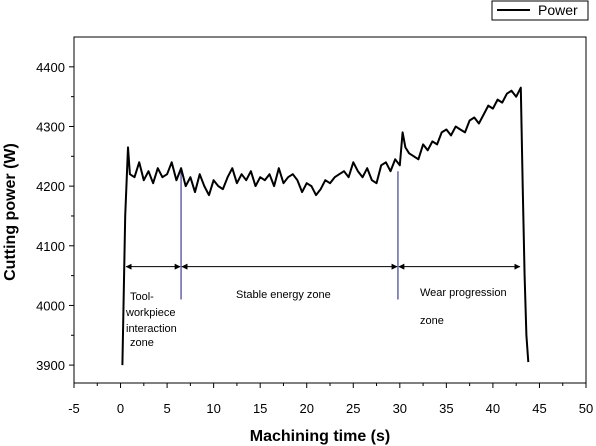 This screenshot has height=446, width=596. What do you see at coordinates (558, 10) in the screenshot?
I see `legend-label-power: Power` at bounding box center [558, 10].